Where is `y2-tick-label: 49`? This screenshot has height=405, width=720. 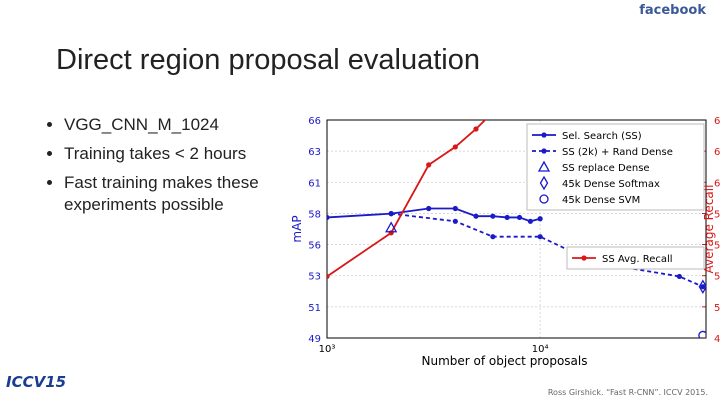 y2-tick-label: 49 is located at coordinates (717, 339).